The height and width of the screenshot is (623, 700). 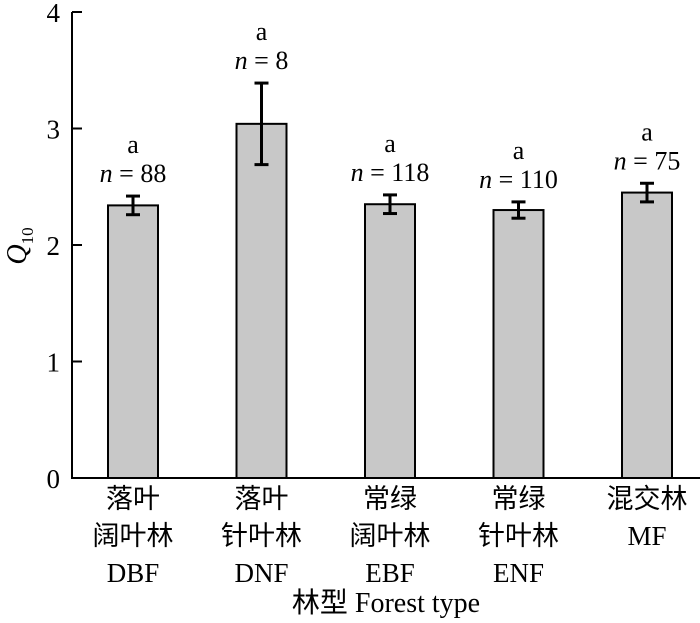 What do you see at coordinates (64, 247) in the screenshot?
I see `y-axis: 0 1 2 3 4` at bounding box center [64, 247].